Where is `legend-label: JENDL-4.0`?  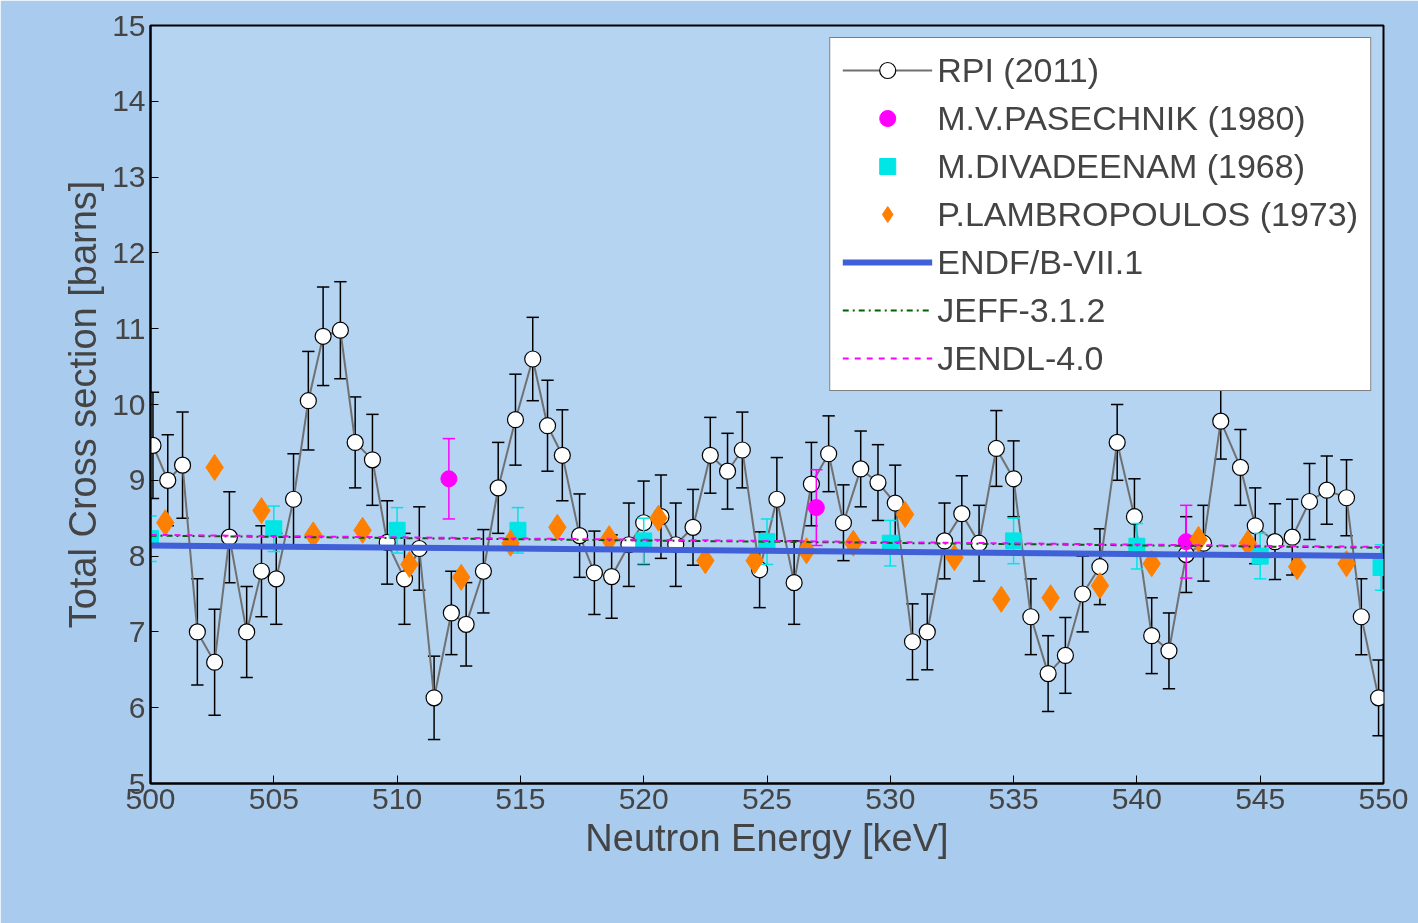 legend-label: JENDL-4.0 is located at coordinates (1020, 358).